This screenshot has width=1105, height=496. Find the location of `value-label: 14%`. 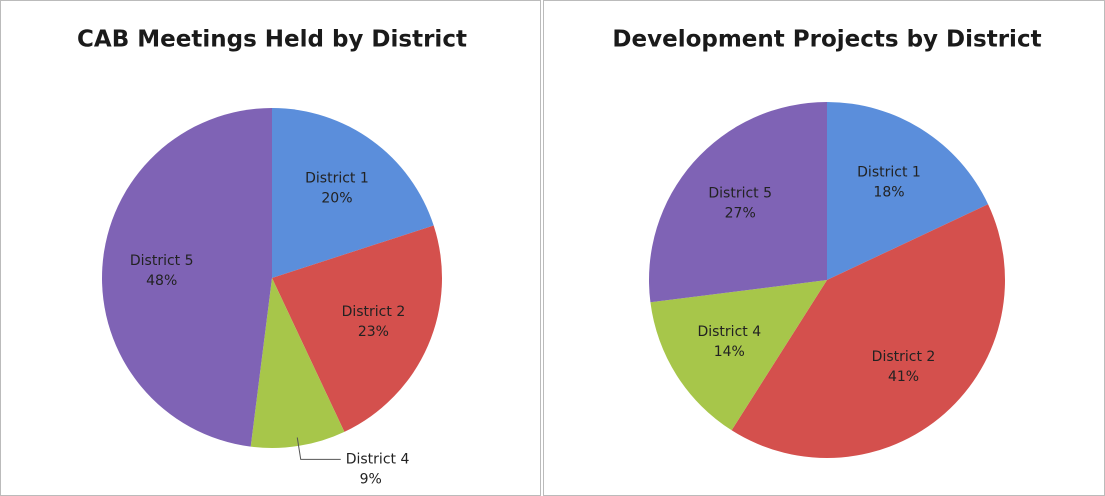

value-label: 14% is located at coordinates (729, 352).